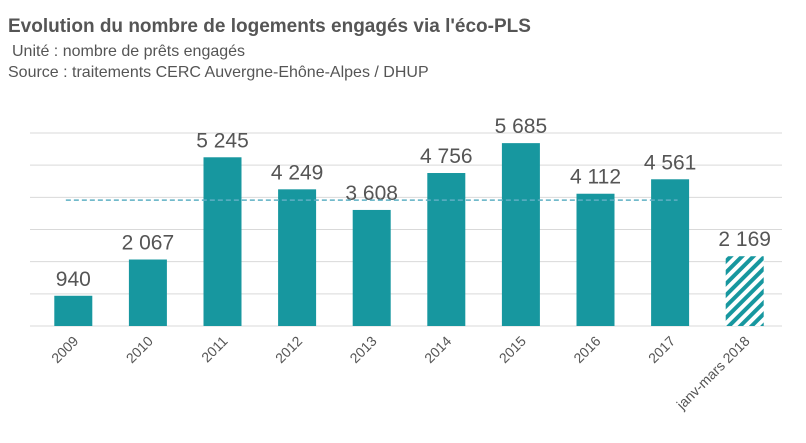 The image size is (806, 443). I want to click on value-label: 940, so click(73, 279).